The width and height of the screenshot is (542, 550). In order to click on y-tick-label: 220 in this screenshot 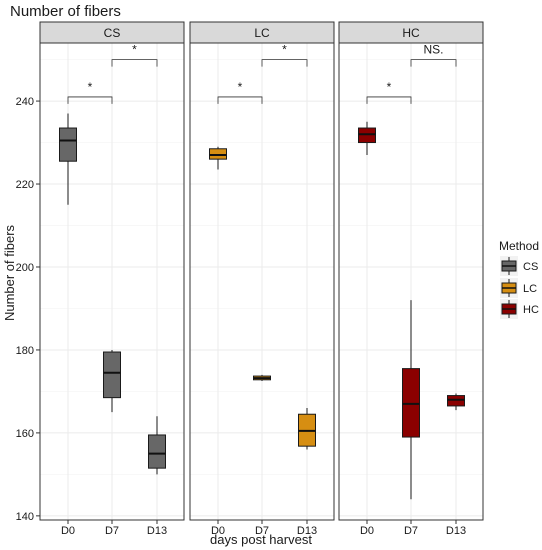, I will do `click(25, 185)`.